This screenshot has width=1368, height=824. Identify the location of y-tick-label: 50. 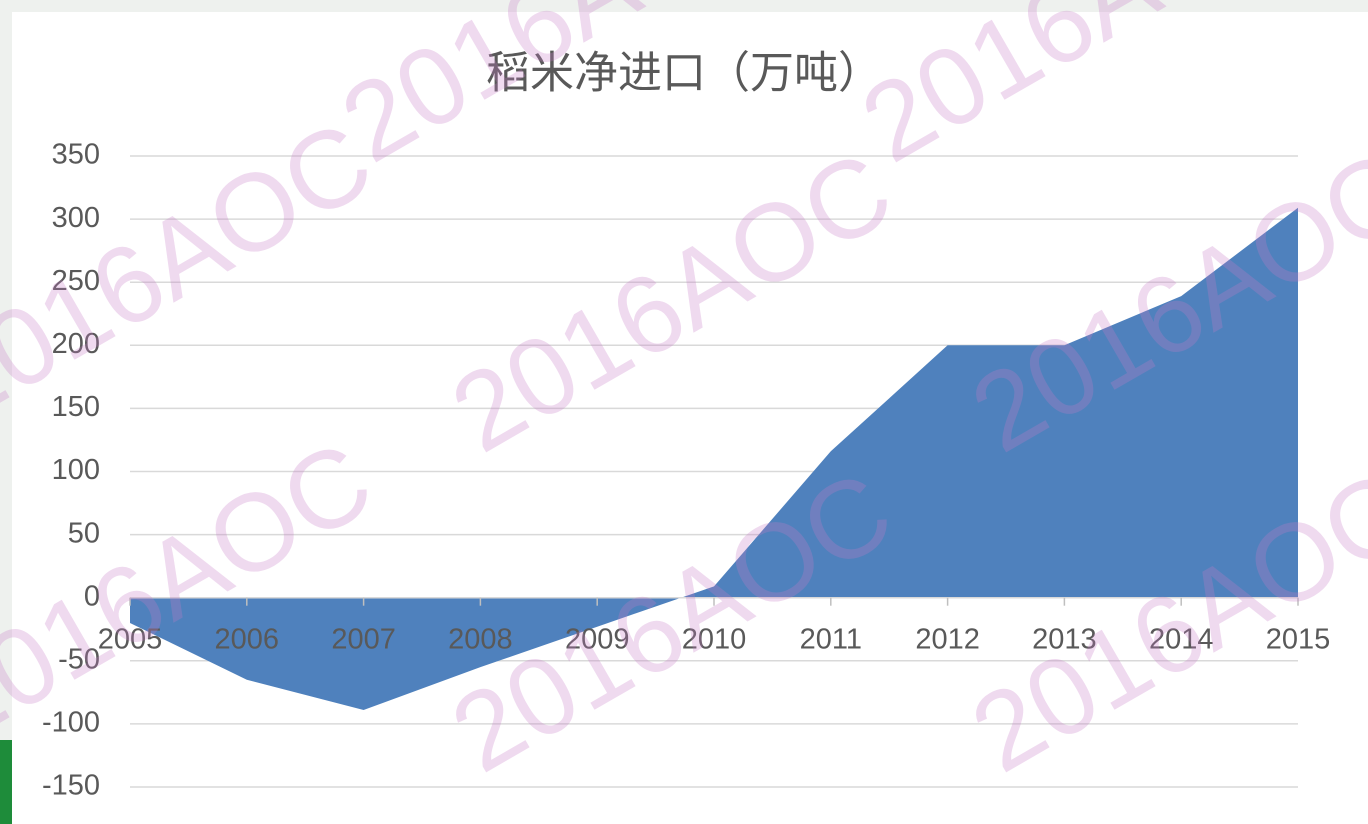
(84, 533).